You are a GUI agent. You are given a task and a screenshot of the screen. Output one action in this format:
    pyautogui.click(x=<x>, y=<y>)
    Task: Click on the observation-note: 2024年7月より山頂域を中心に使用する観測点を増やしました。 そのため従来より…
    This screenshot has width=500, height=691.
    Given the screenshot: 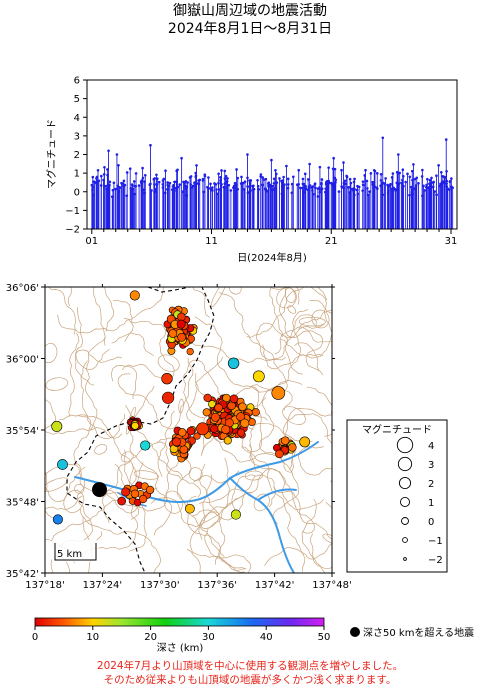 What is the action you would take?
    pyautogui.click(x=250, y=673)
    